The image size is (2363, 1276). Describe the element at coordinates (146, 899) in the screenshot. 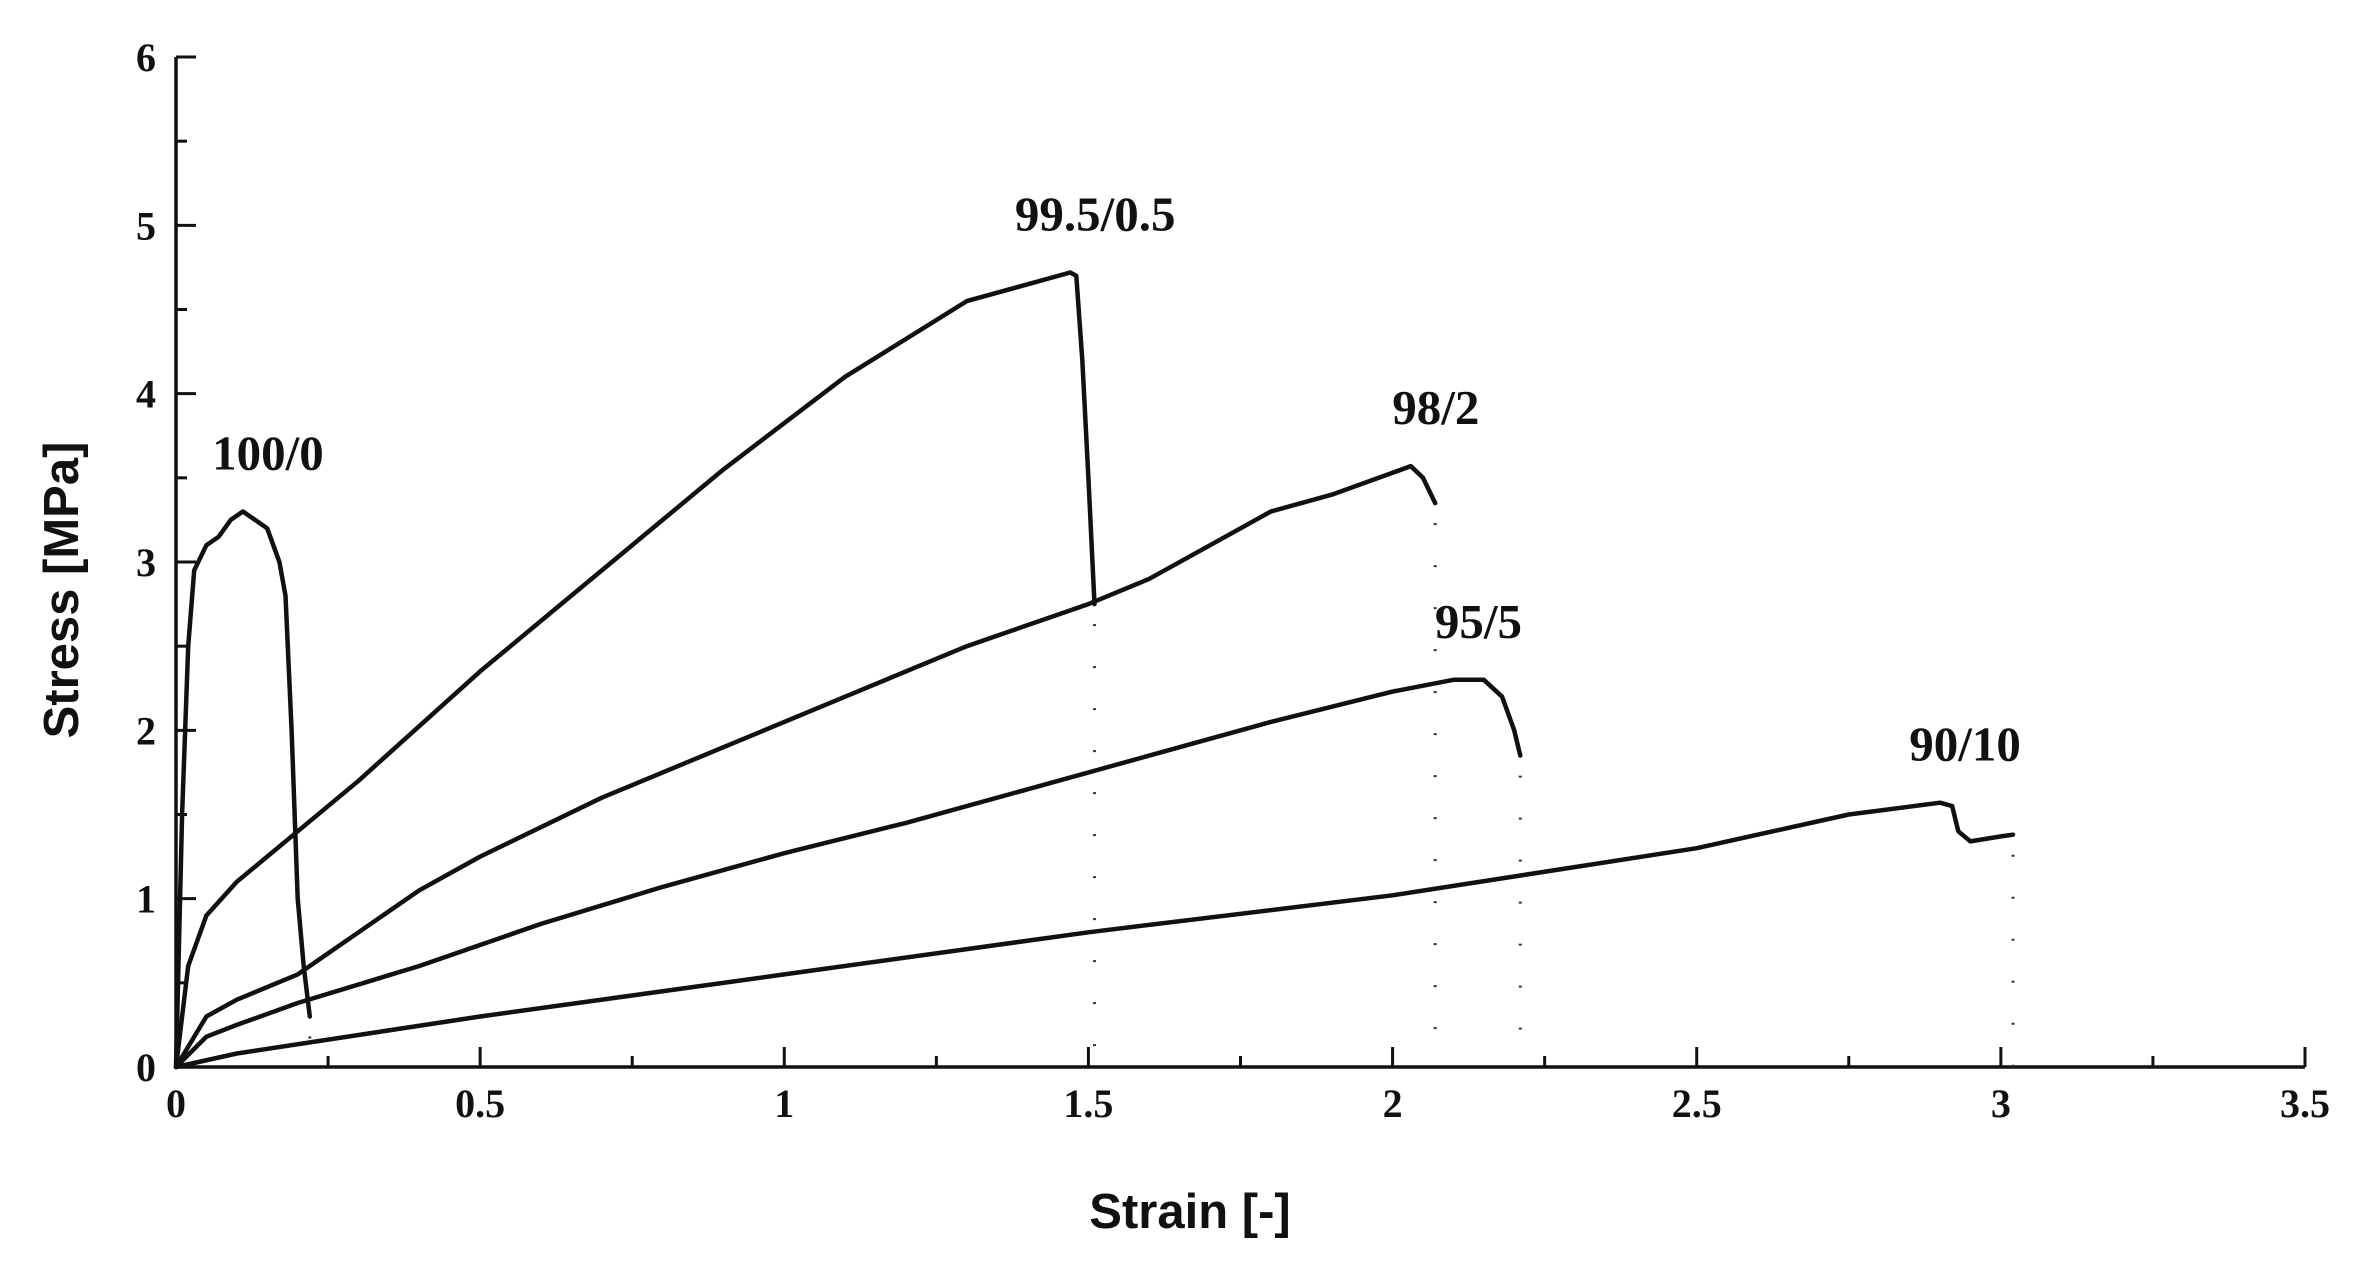

I see `y-tick-label: 1` at that location.